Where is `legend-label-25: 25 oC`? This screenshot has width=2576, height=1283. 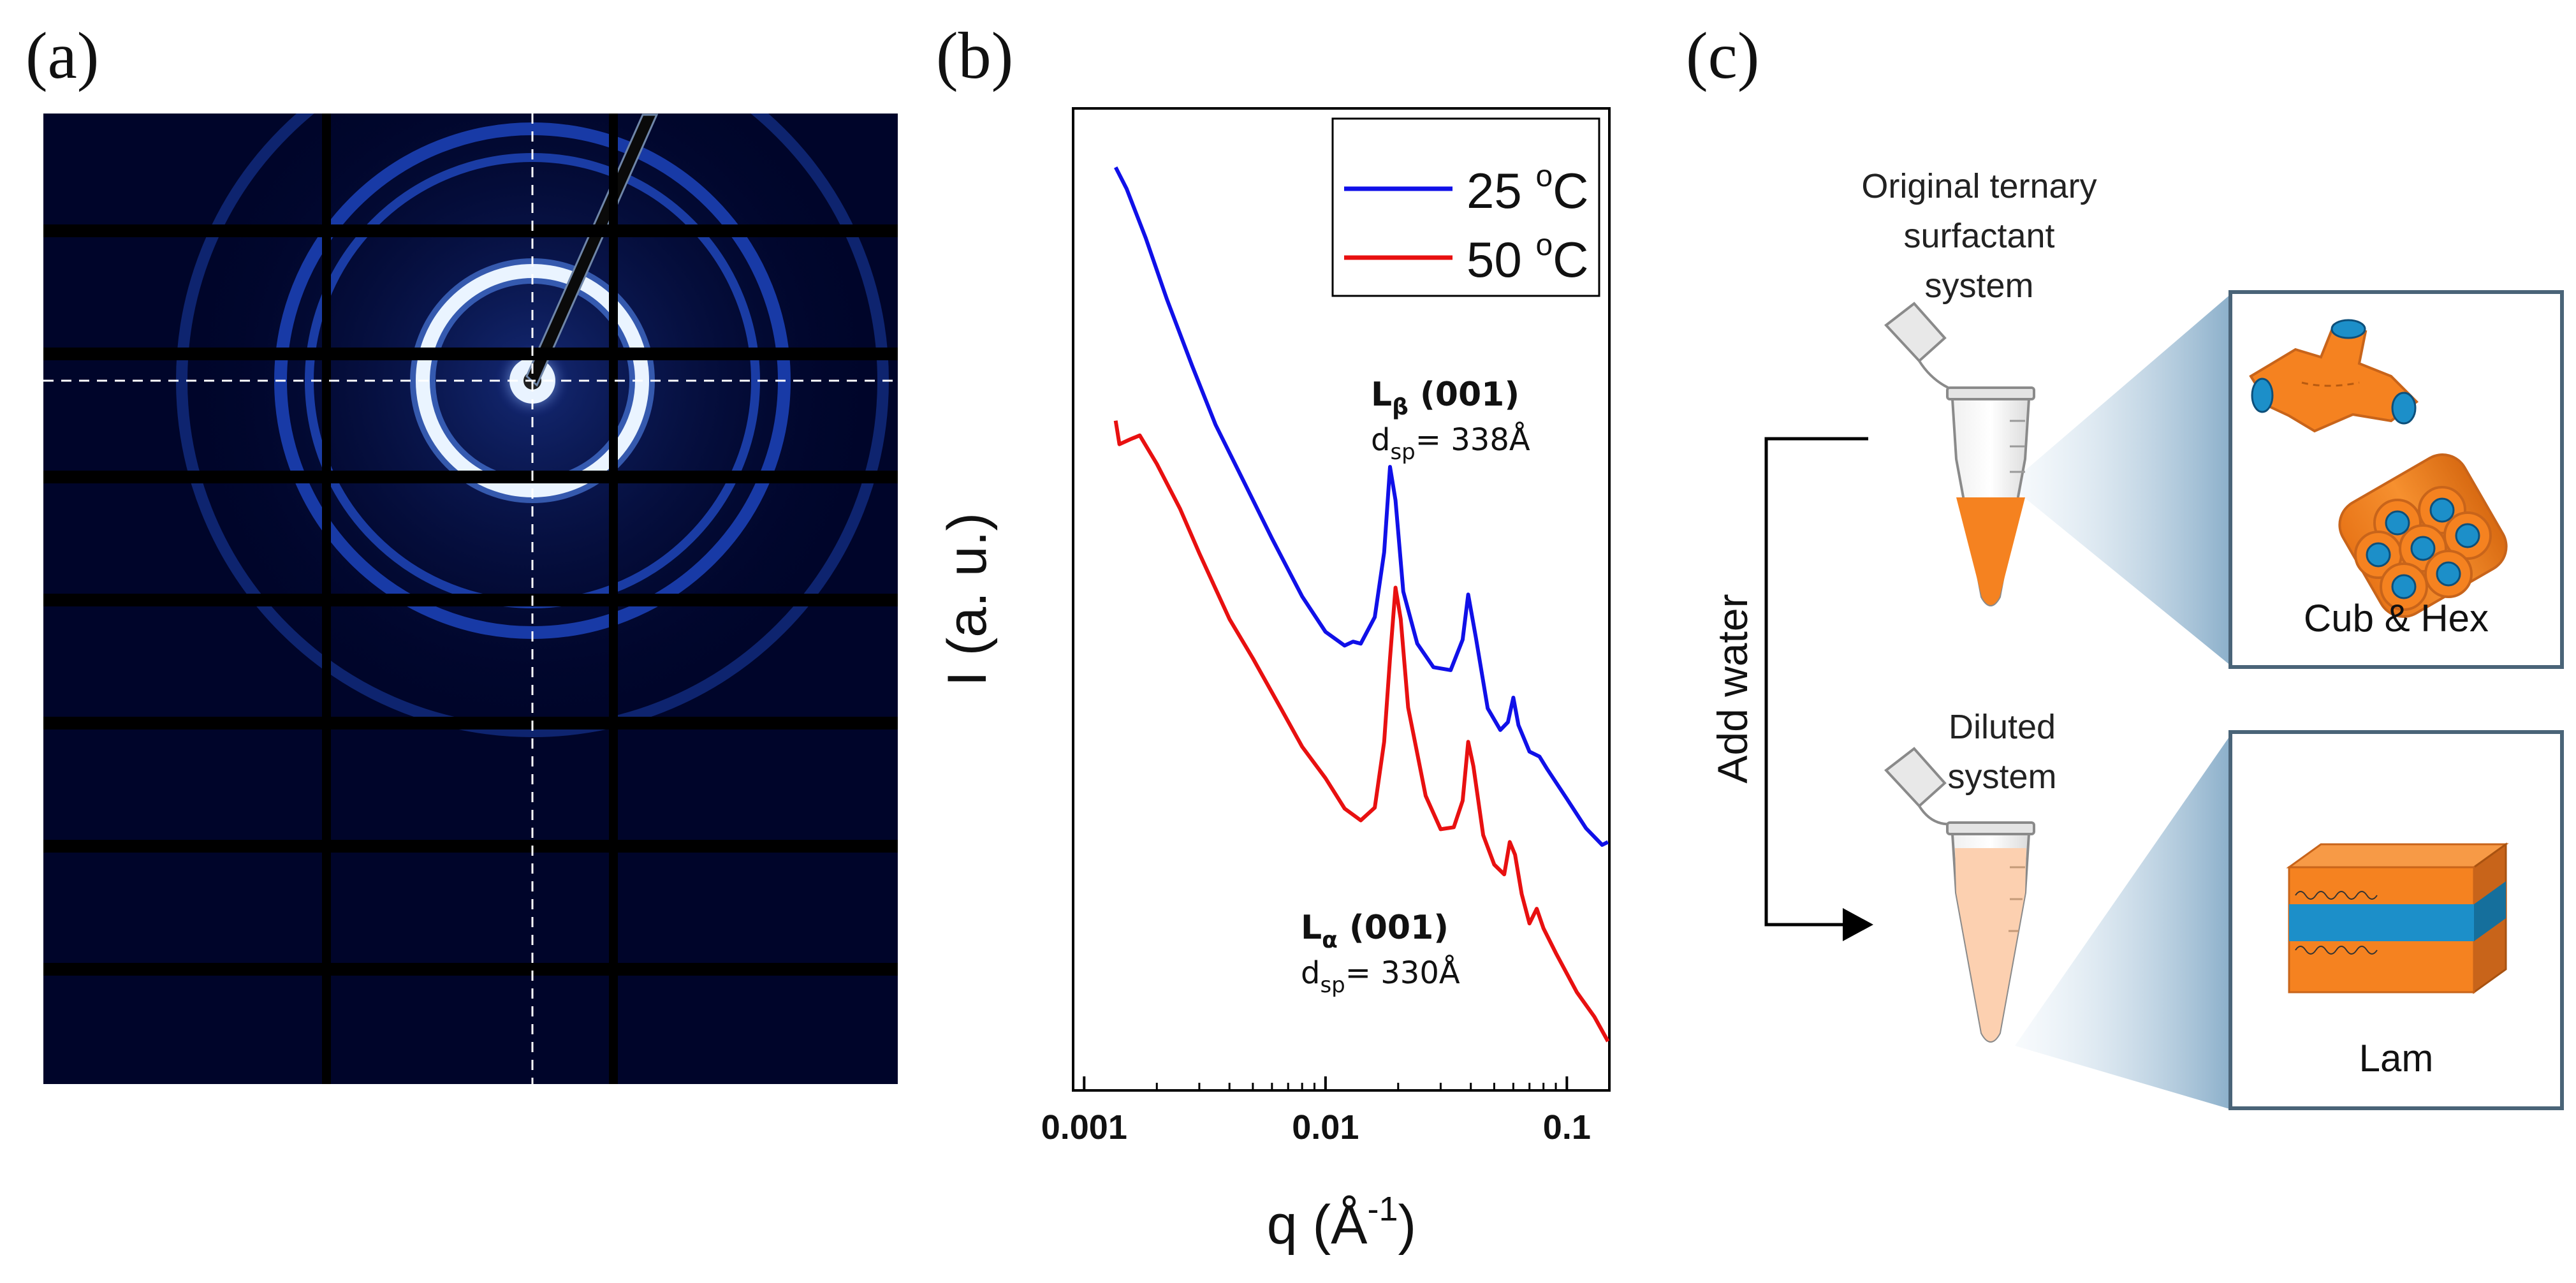
legend-label-25: 25 oC is located at coordinates (1527, 189).